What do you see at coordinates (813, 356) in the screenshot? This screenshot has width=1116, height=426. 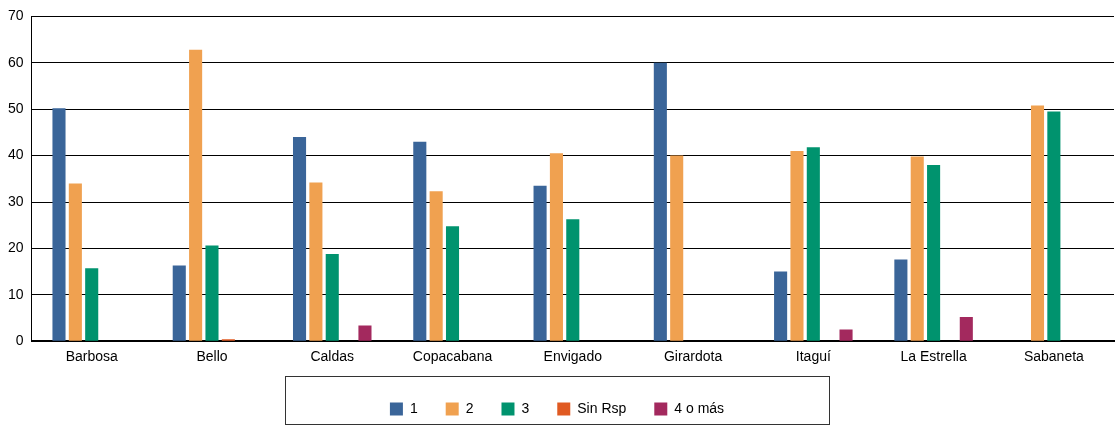 I see `x-tick-label: Itaguí` at bounding box center [813, 356].